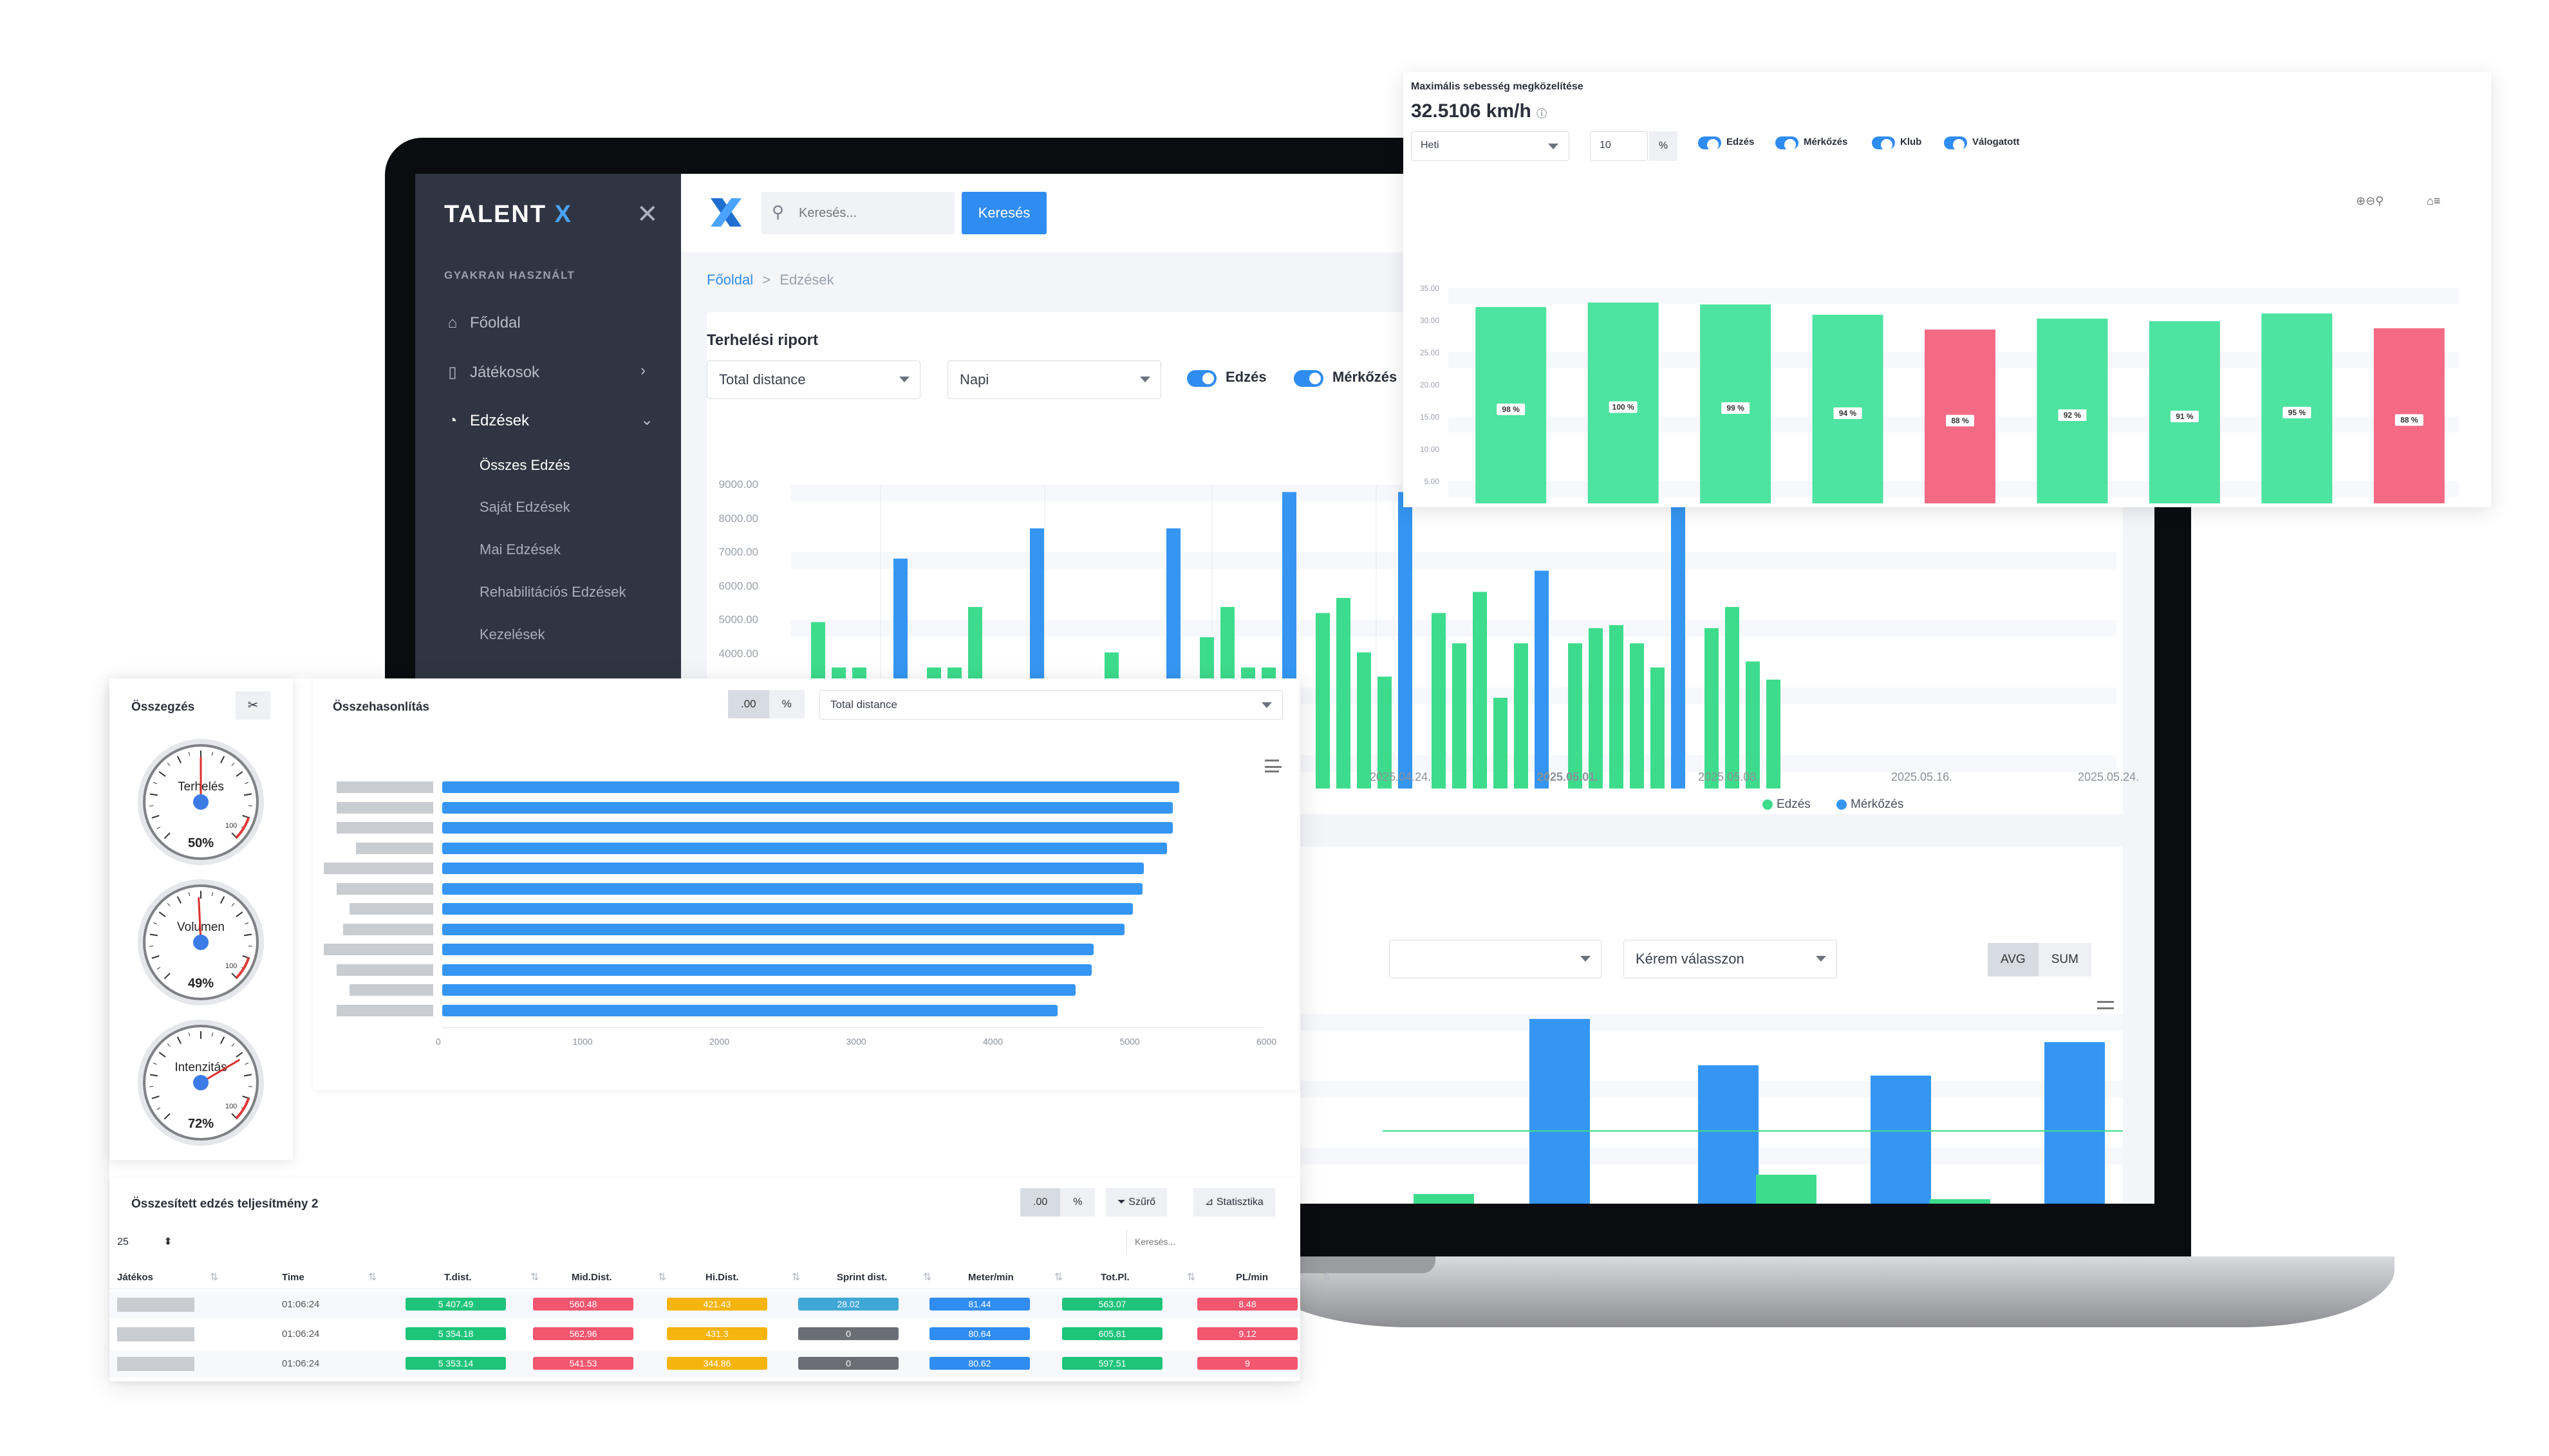 Image resolution: width=2549 pixels, height=1456 pixels. I want to click on search-button: Keresés, so click(1004, 213).